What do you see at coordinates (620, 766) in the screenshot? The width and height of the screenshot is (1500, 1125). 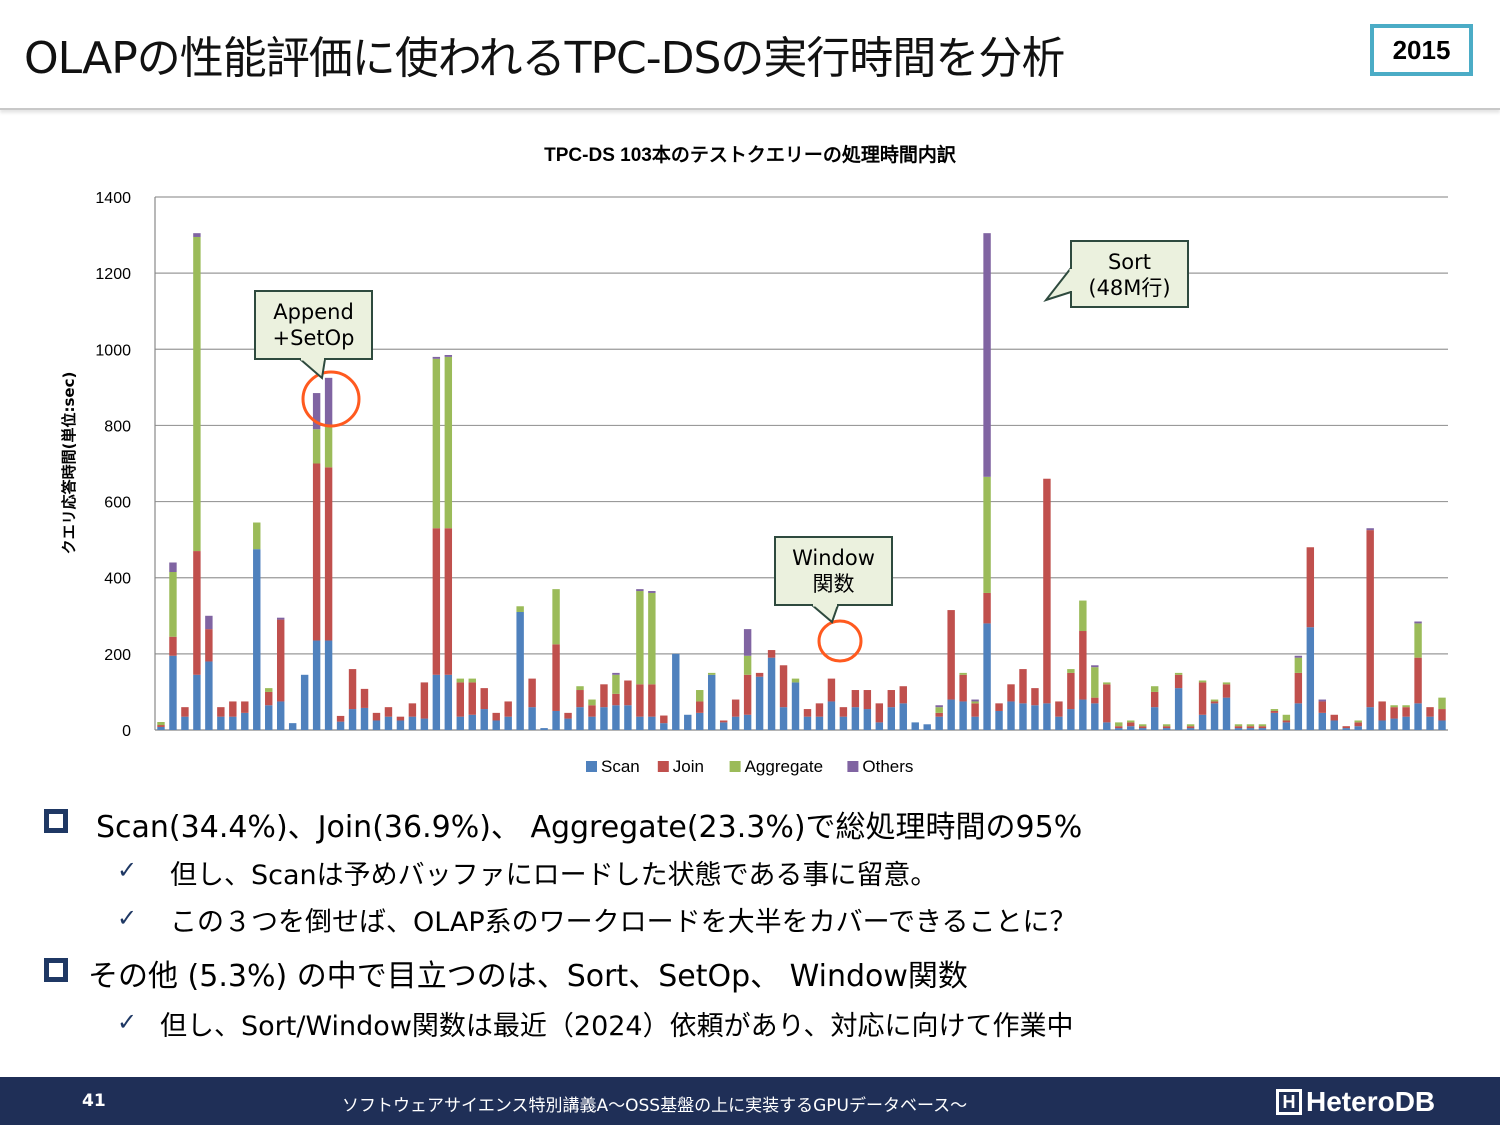 I see `legend-label: Scan` at bounding box center [620, 766].